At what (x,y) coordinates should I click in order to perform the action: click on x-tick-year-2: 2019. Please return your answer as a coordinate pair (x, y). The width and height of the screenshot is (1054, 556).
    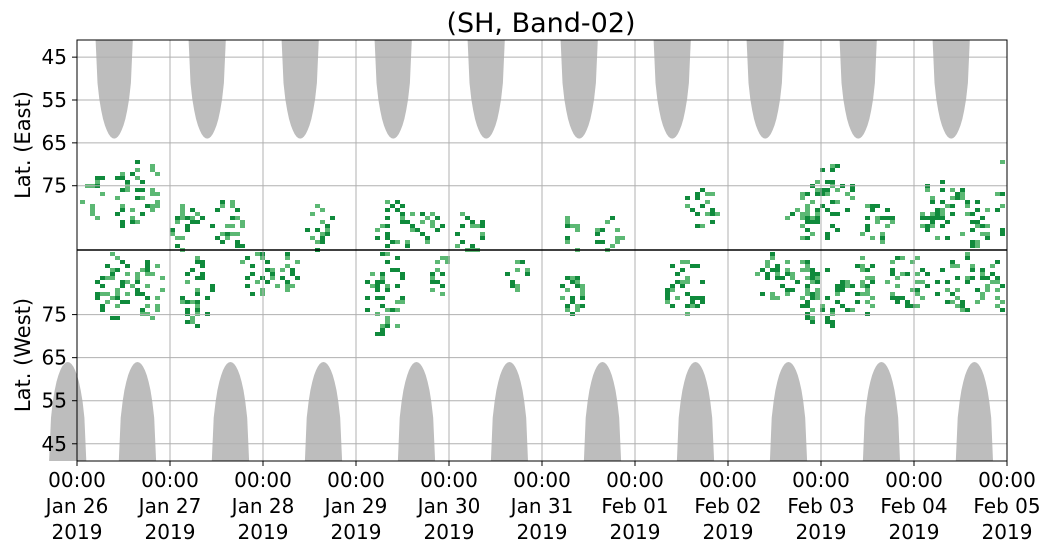
    Looking at the image, I should click on (263, 532).